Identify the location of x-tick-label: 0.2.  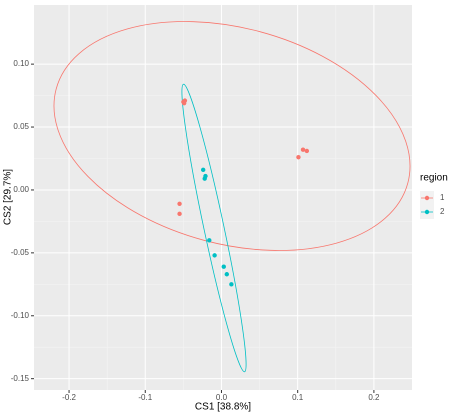
(374, 397).